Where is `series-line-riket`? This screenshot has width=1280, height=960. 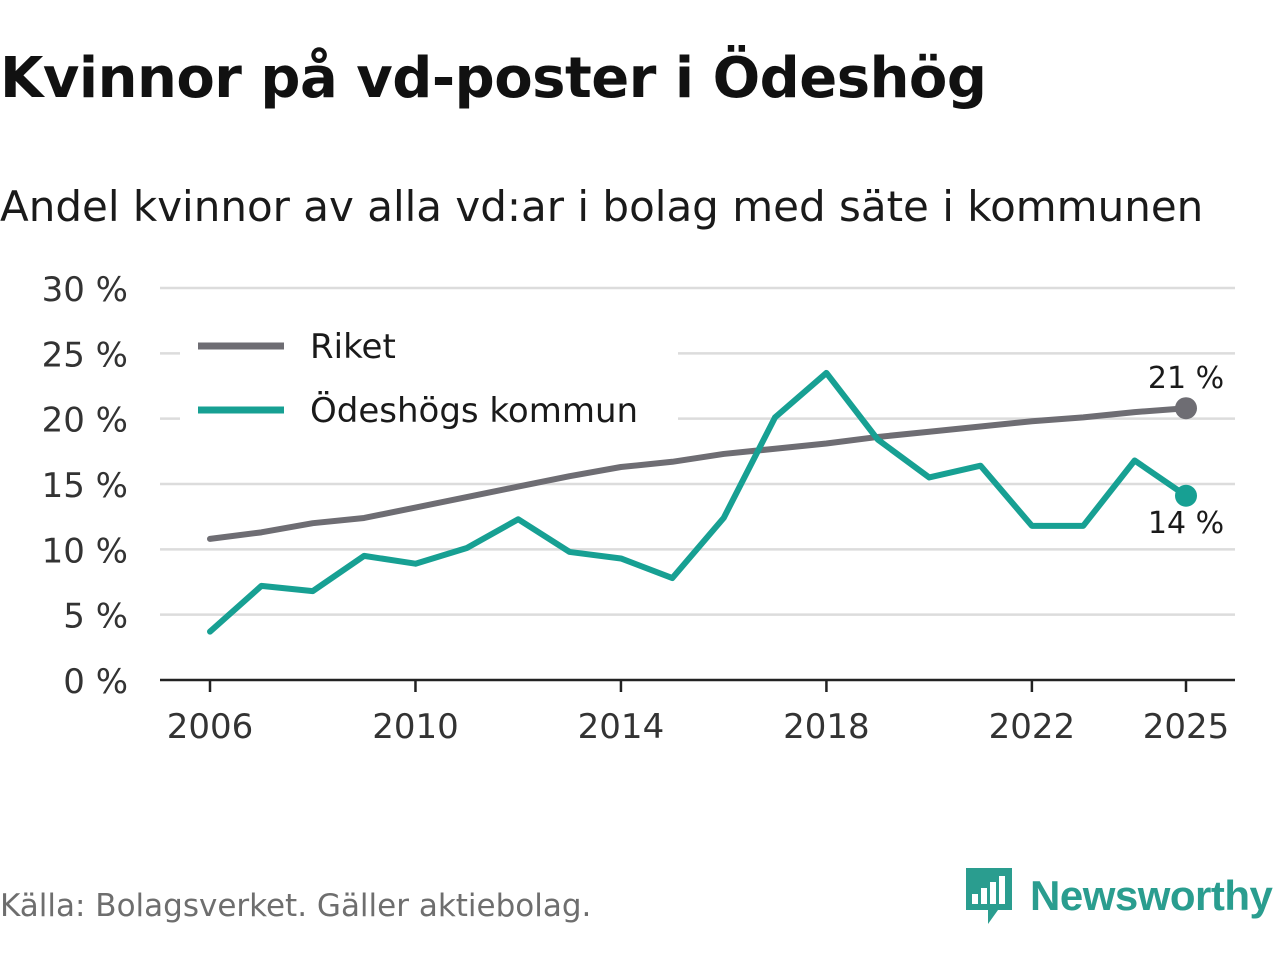
series-line-riket is located at coordinates (698, 473).